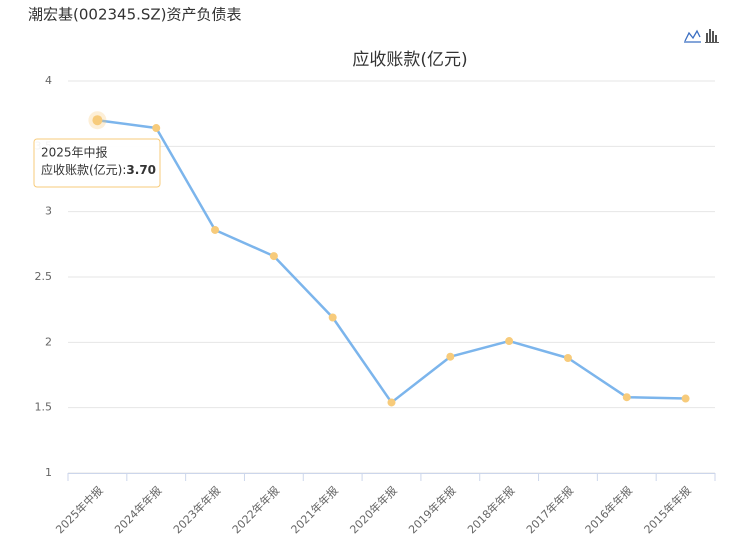  What do you see at coordinates (196, 509) in the screenshot?
I see `x-tick-label: 2023年年报` at bounding box center [196, 509].